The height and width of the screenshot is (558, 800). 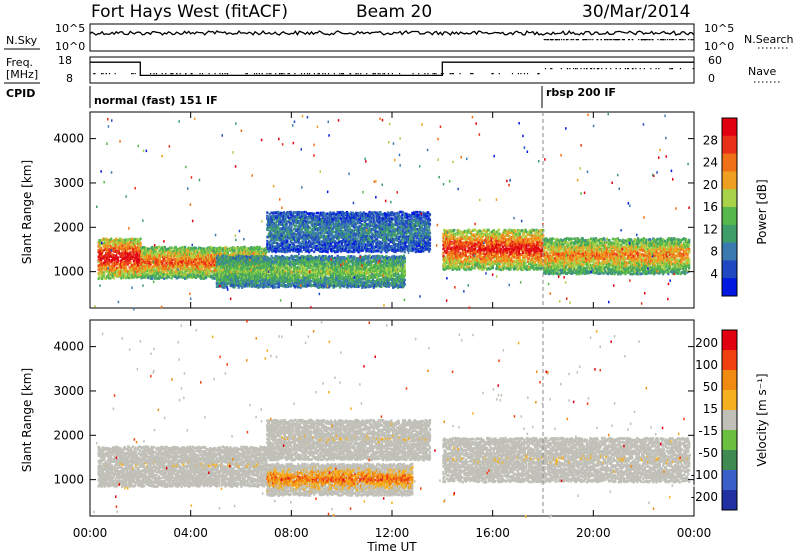 I want to click on cpid-label: CPID, so click(x=20, y=93).